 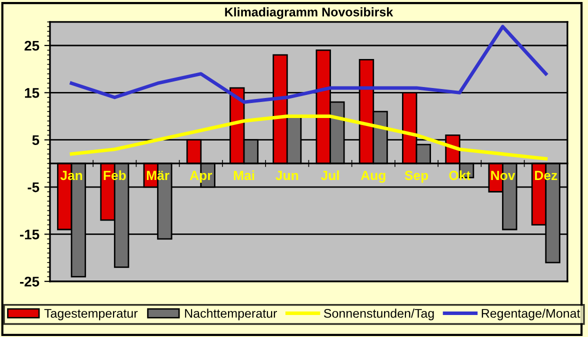 What do you see at coordinates (34, 187) in the screenshot?
I see `y-tick-label: -5` at bounding box center [34, 187].